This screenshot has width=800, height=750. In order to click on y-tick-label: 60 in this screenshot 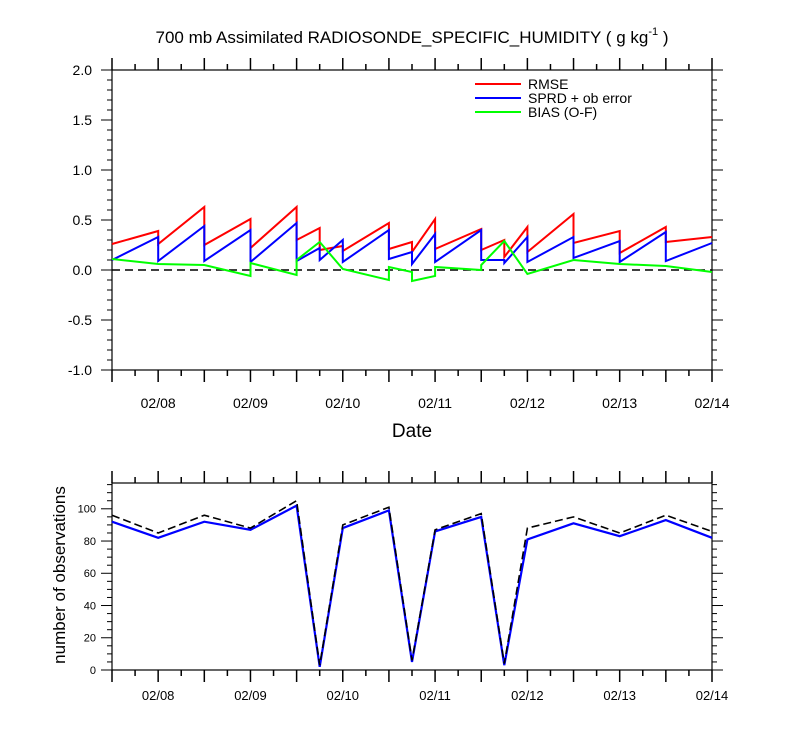, I will do `click(90, 574)`.